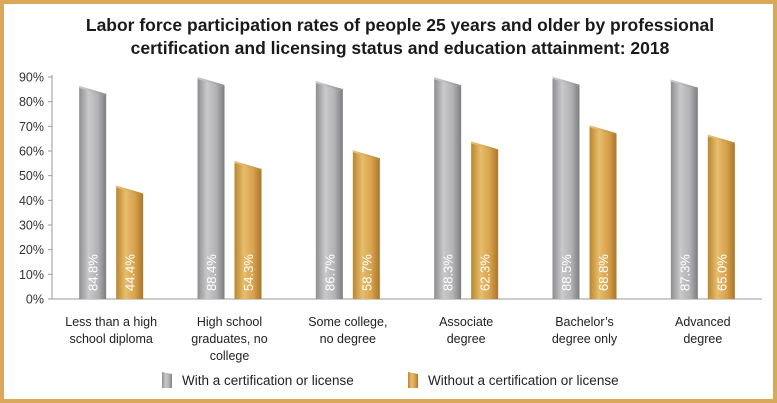  I want to click on data-label-without-cert-2: 54.3%, so click(248, 272).